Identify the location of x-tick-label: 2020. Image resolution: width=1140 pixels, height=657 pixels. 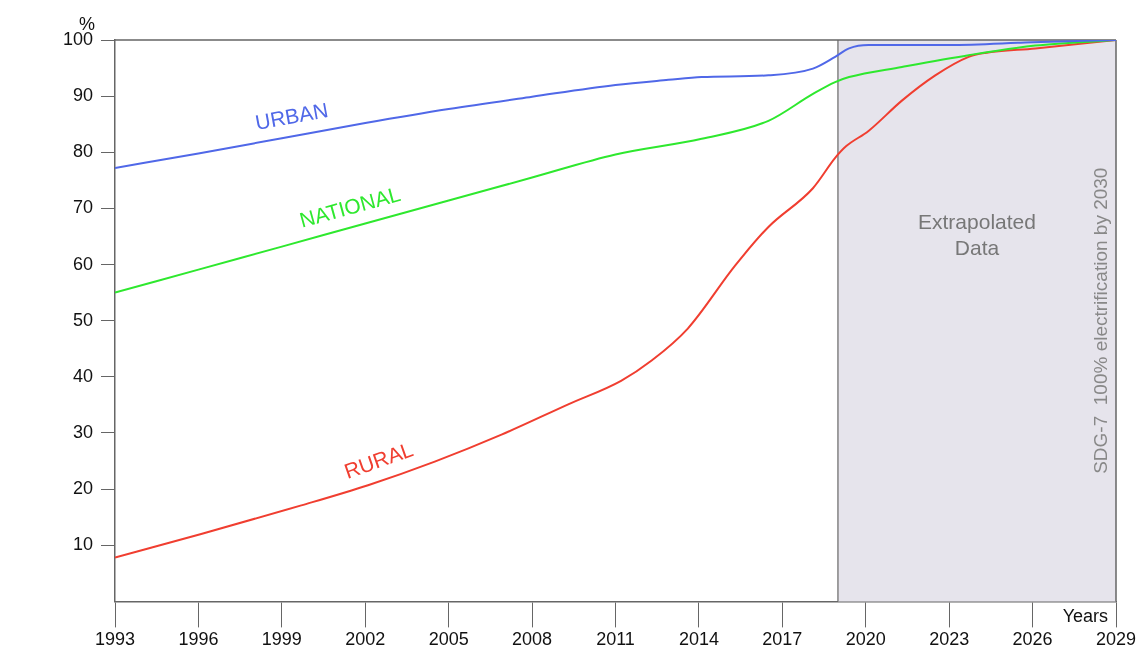
(865, 639).